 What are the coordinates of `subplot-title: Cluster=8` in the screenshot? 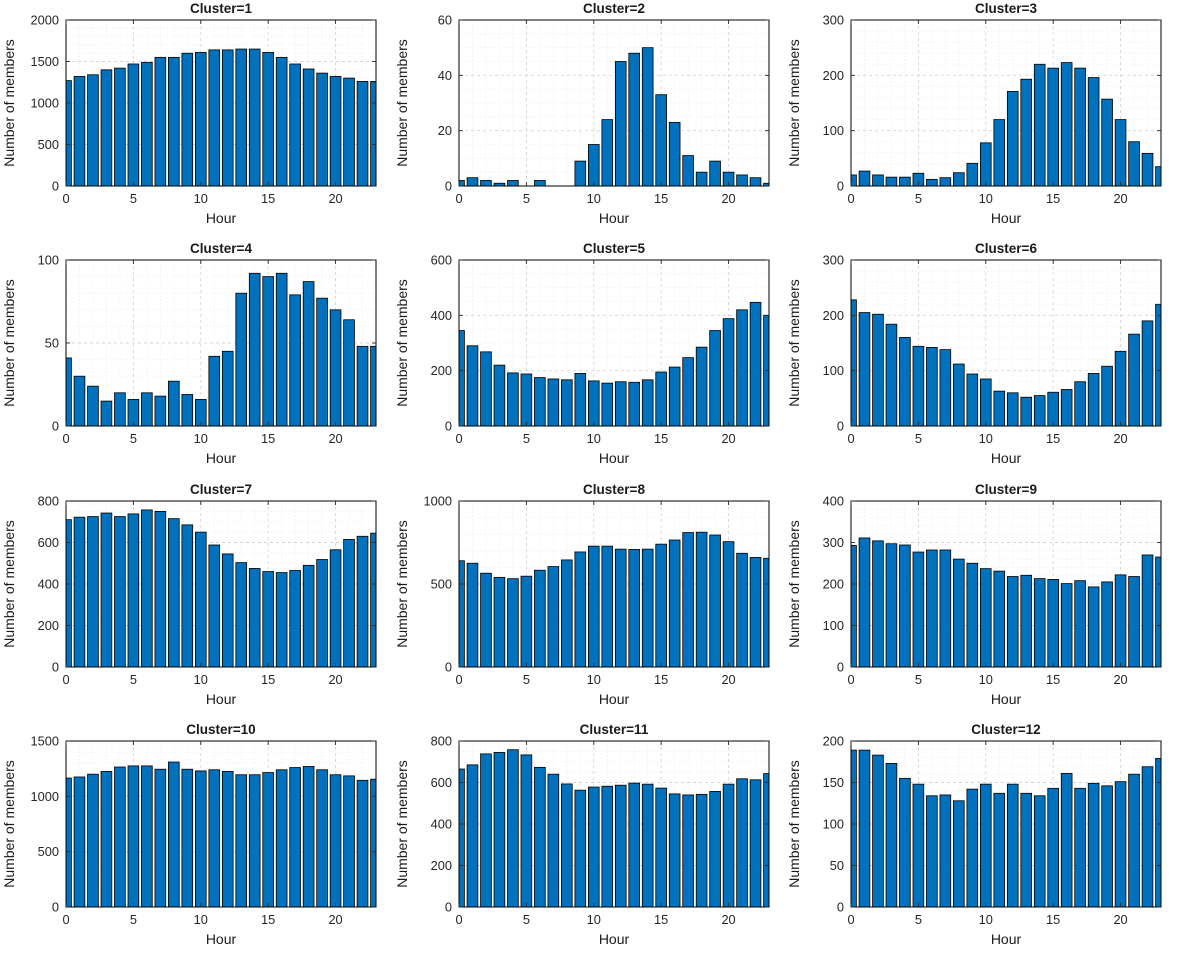 It's located at (614, 489).